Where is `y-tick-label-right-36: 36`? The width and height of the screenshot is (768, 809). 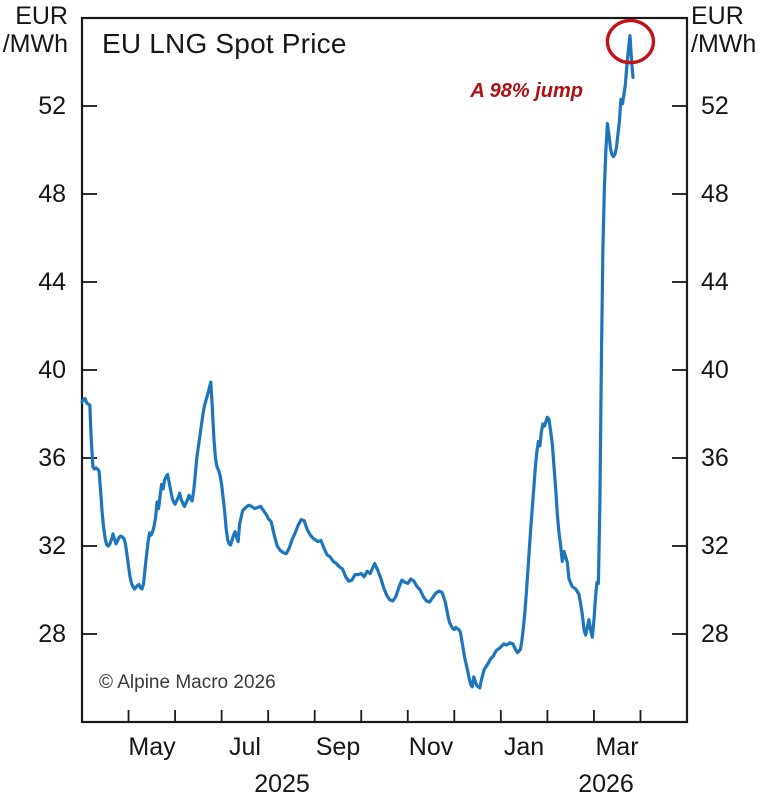 y-tick-label-right-36: 36 is located at coordinates (715, 458).